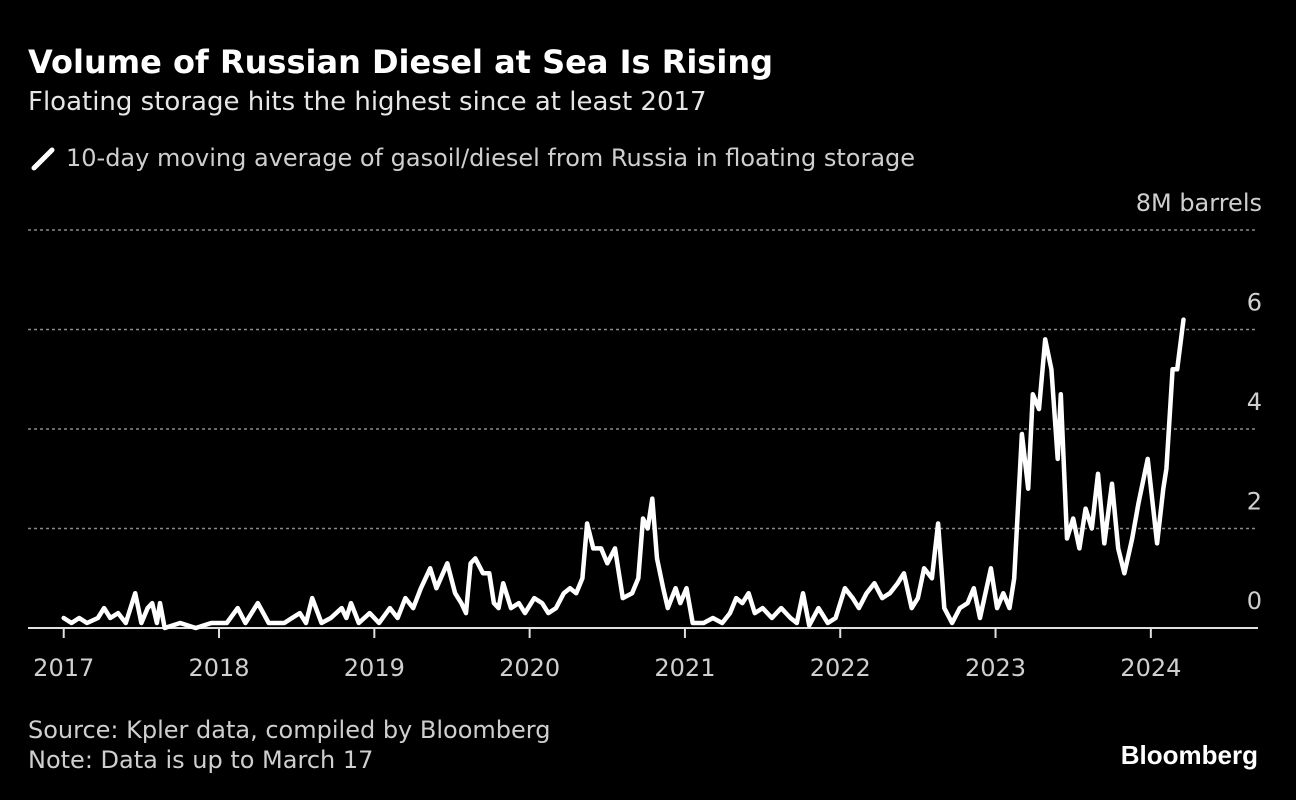 This screenshot has height=800, width=1296. What do you see at coordinates (200, 760) in the screenshot?
I see `note: Note: Data is up to March 17` at bounding box center [200, 760].